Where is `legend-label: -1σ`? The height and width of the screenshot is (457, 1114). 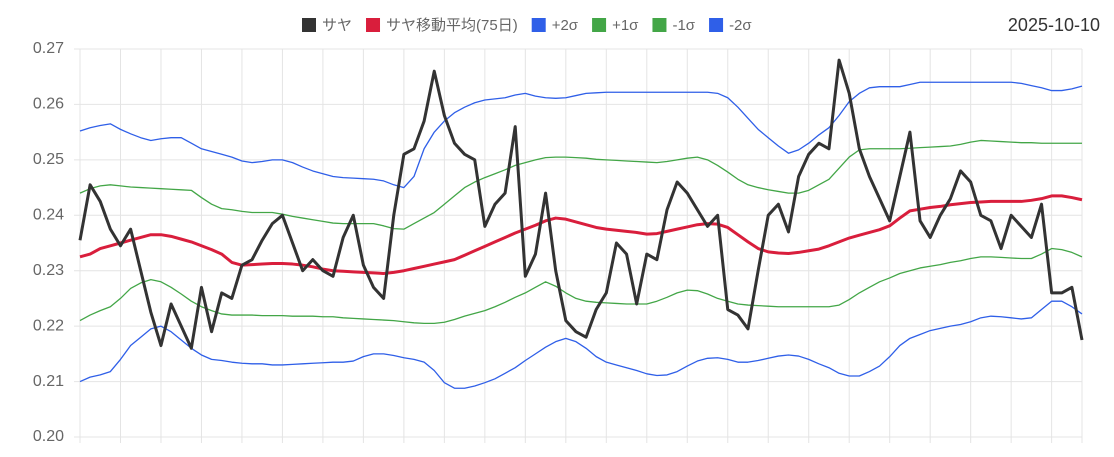
legend-label: -1σ is located at coordinates (683, 25).